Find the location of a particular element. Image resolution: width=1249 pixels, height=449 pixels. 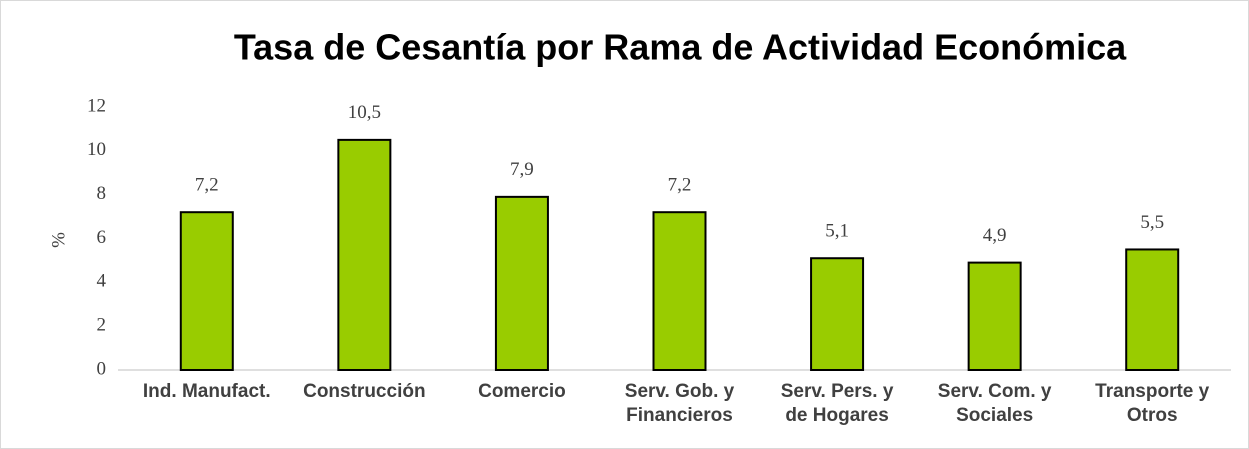

x-tick-label-box: Ind. Manufact. is located at coordinates (207, 392).